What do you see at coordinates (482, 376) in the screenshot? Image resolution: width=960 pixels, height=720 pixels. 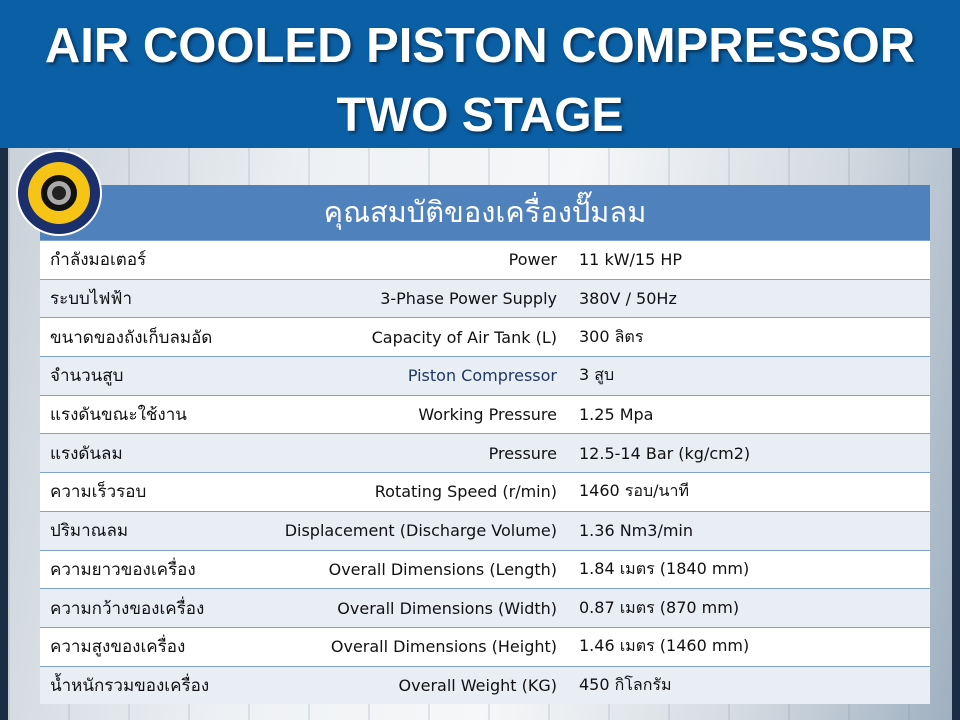 I see `spec-name-en: Piston Compressor` at bounding box center [482, 376].